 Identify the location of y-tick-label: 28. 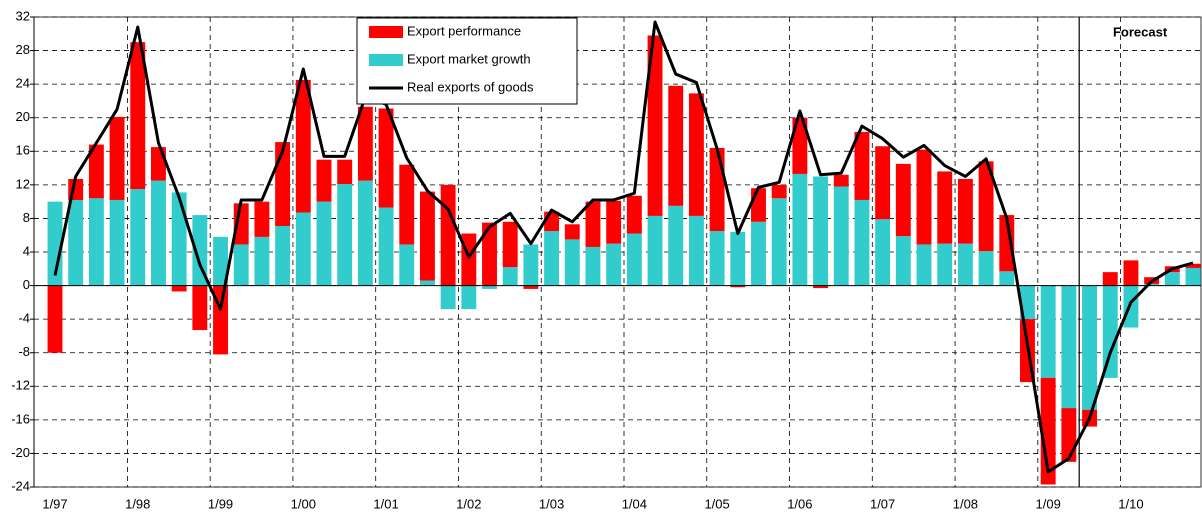
(23, 49).